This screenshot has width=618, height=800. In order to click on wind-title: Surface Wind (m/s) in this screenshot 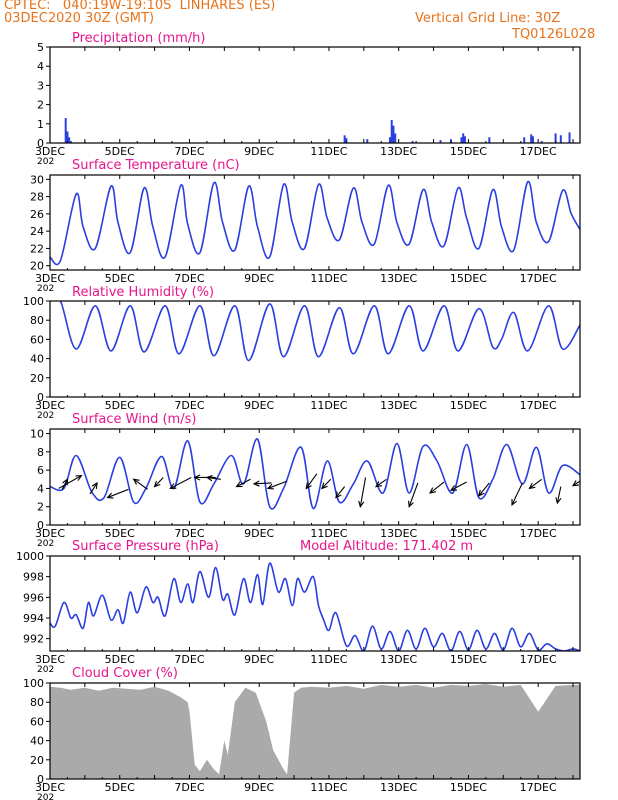, I will do `click(134, 419)`.